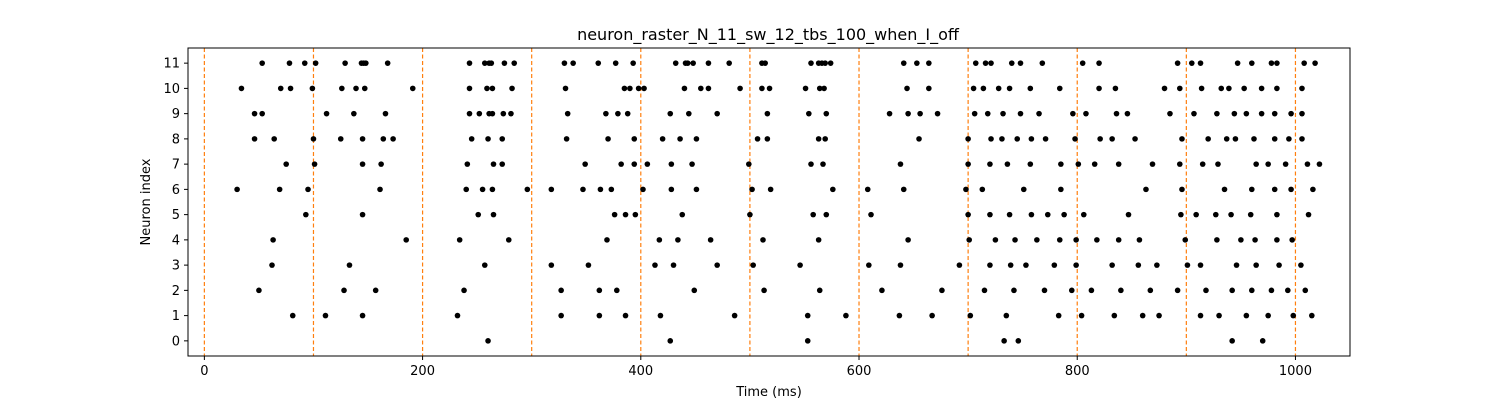  I want to click on y-tick-label: 1, so click(176, 316).